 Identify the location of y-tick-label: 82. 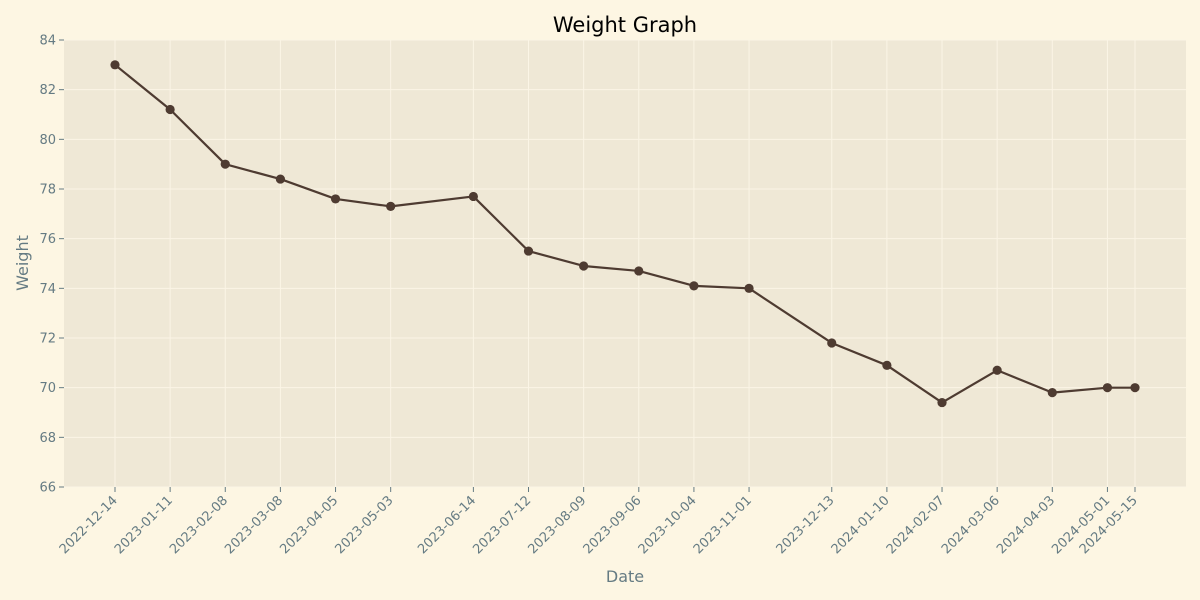
(47, 90).